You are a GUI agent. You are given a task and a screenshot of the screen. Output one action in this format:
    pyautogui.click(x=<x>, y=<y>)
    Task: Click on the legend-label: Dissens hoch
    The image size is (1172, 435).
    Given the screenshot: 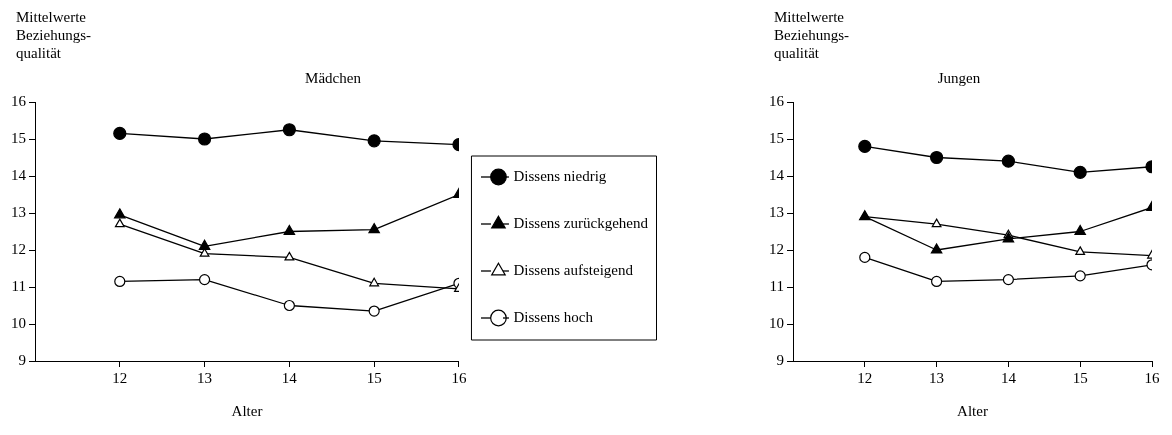 What is the action you would take?
    pyautogui.click(x=553, y=316)
    